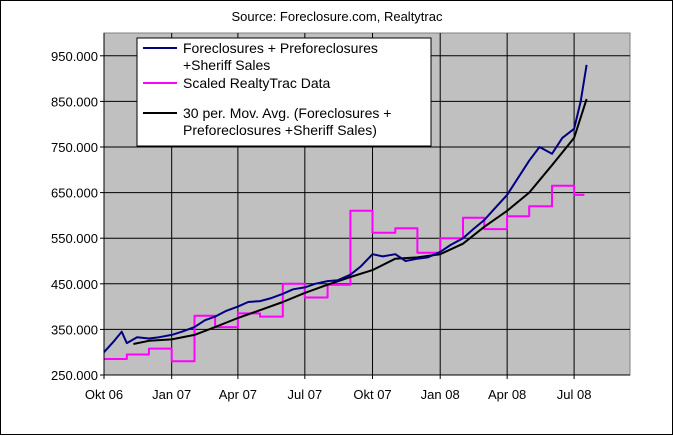  Describe the element at coordinates (74, 193) in the screenshot. I see `y-tick-label: 650.000` at that location.